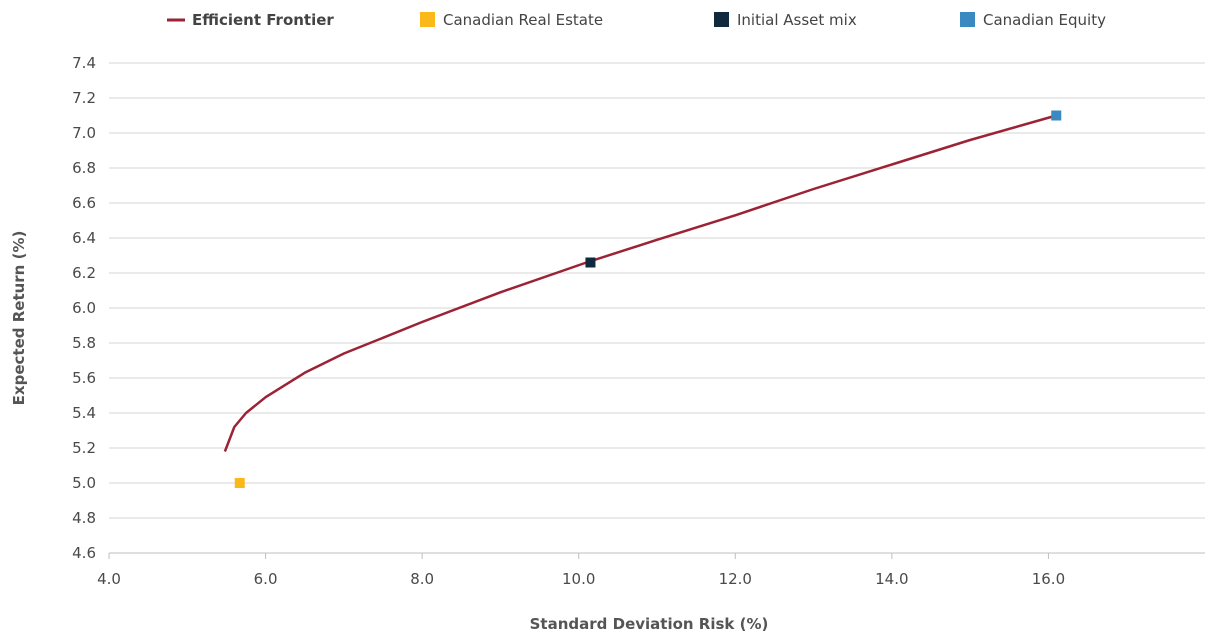 The width and height of the screenshot is (1205, 634). Describe the element at coordinates (84, 378) in the screenshot. I see `y-tick-label: 5.6` at that location.